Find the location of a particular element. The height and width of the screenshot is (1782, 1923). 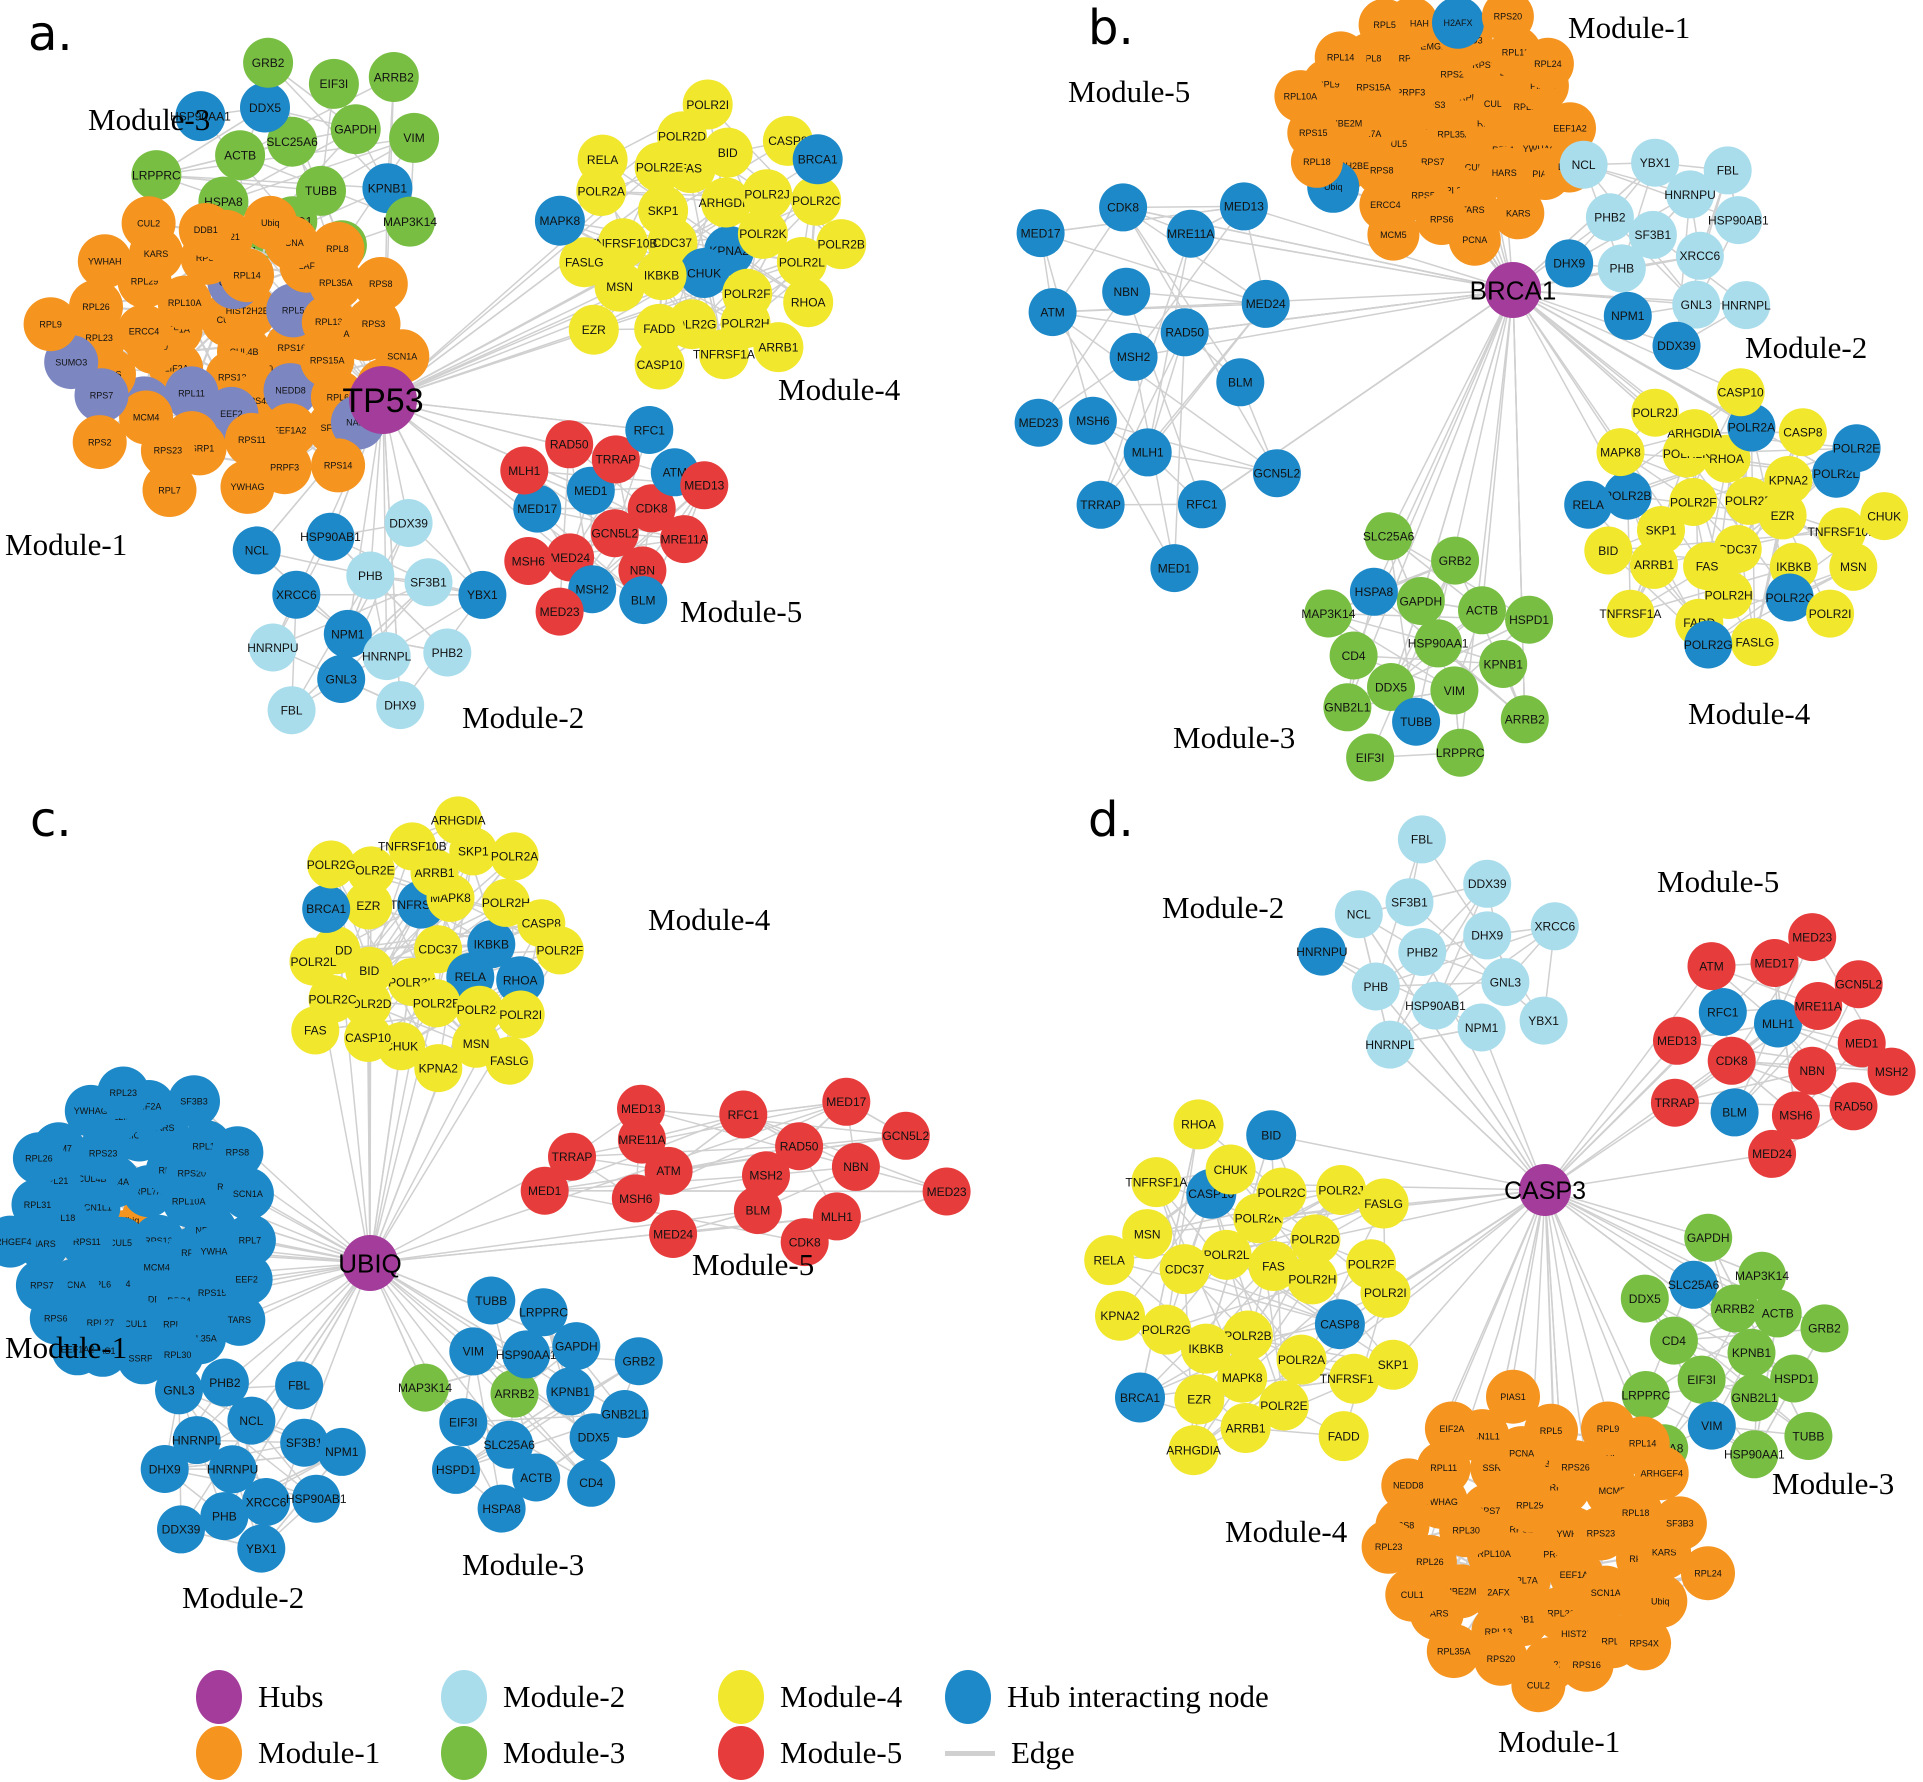

node-label: SUMO3 is located at coordinates (71, 362).